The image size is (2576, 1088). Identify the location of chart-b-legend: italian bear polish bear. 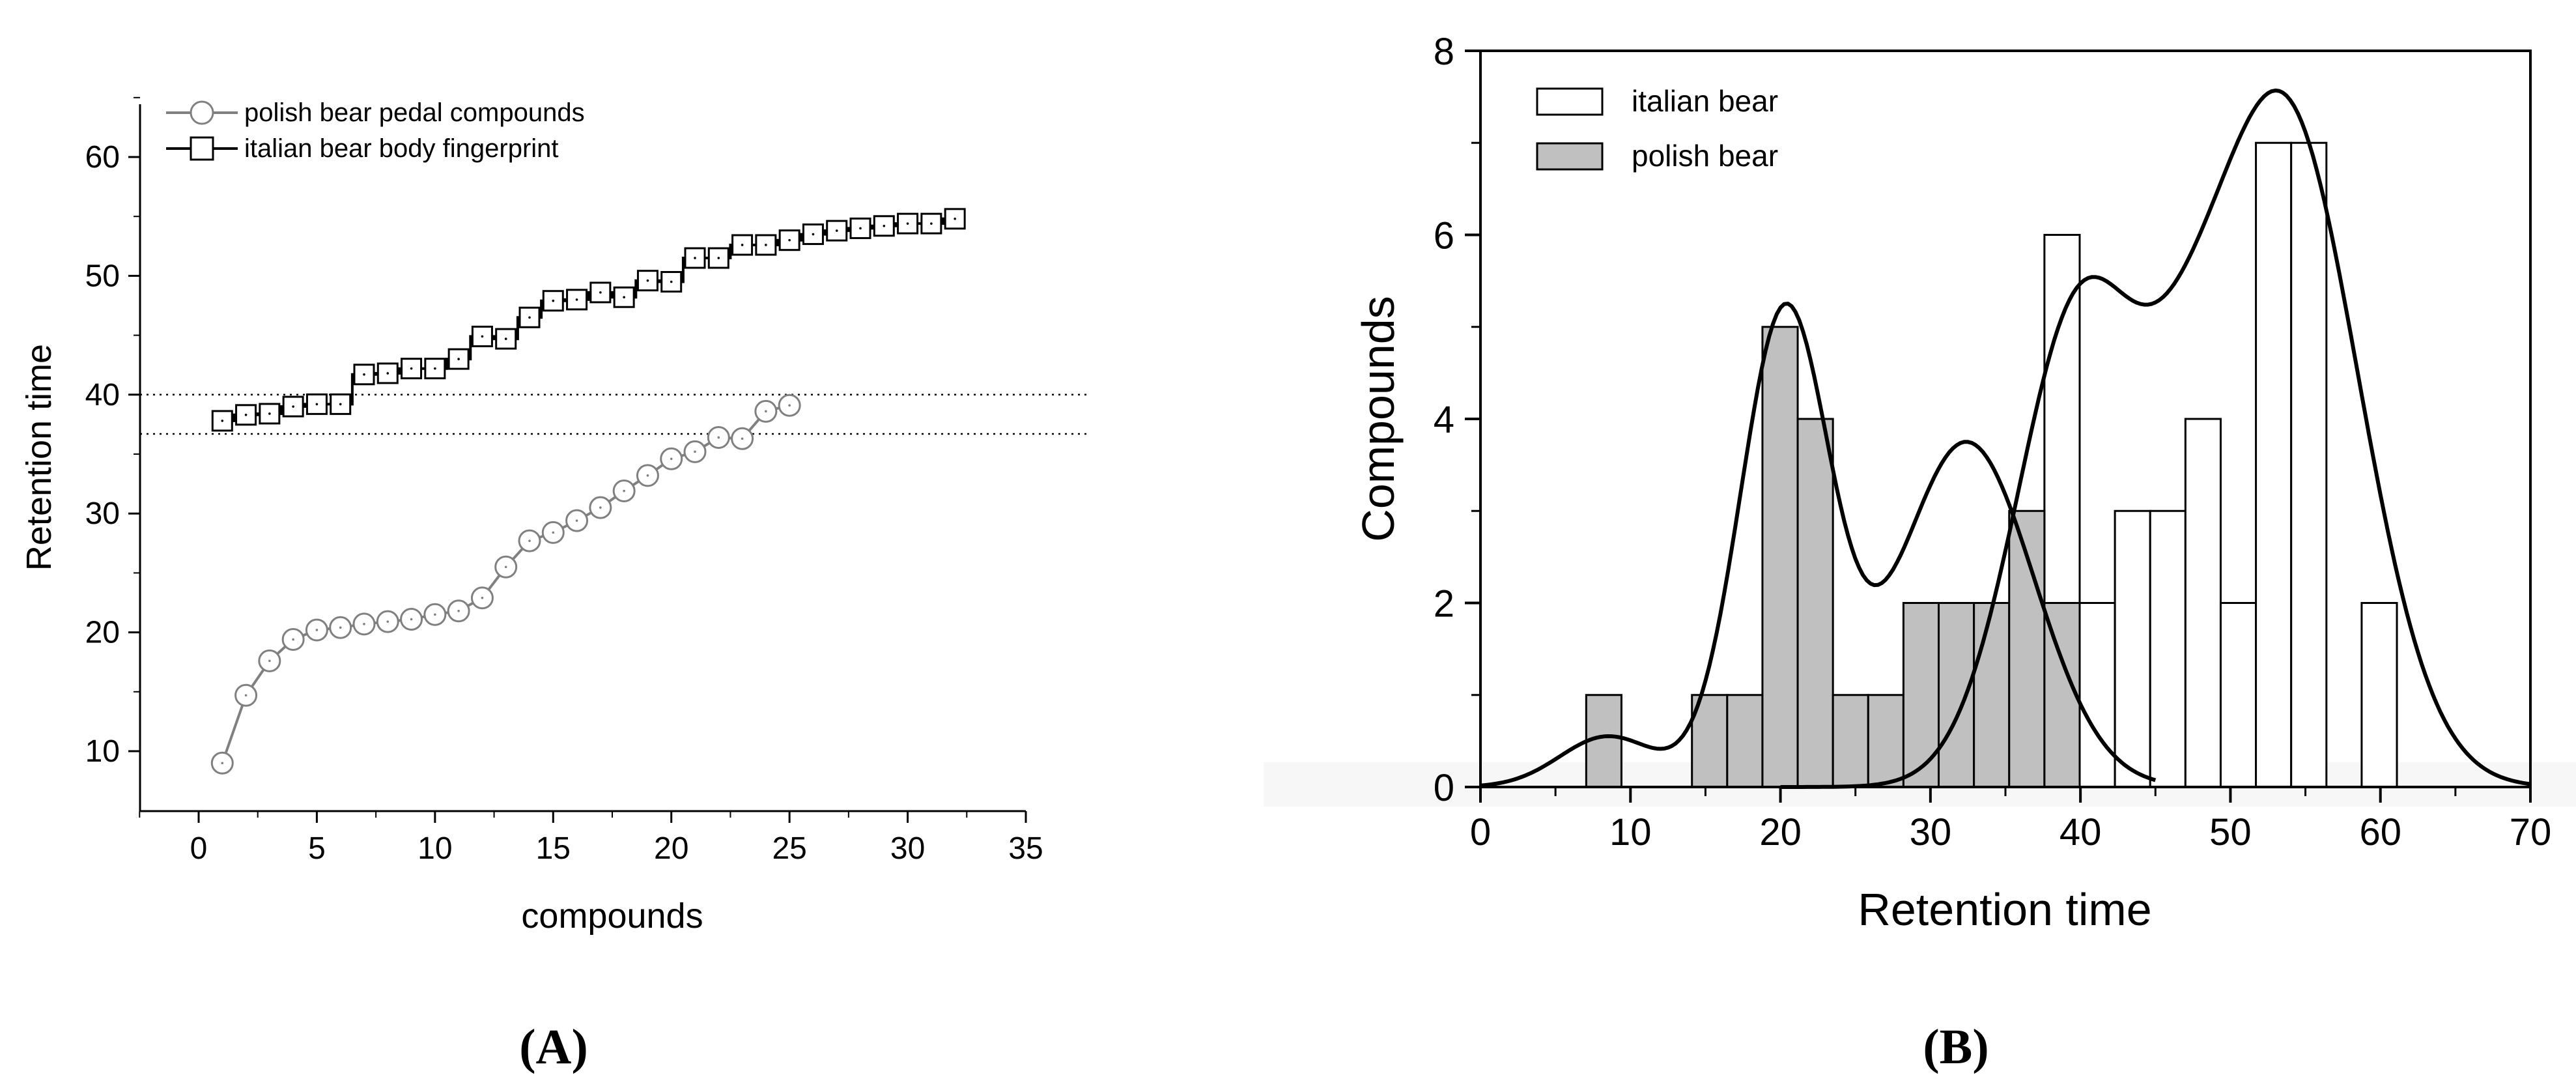
(1657, 128).